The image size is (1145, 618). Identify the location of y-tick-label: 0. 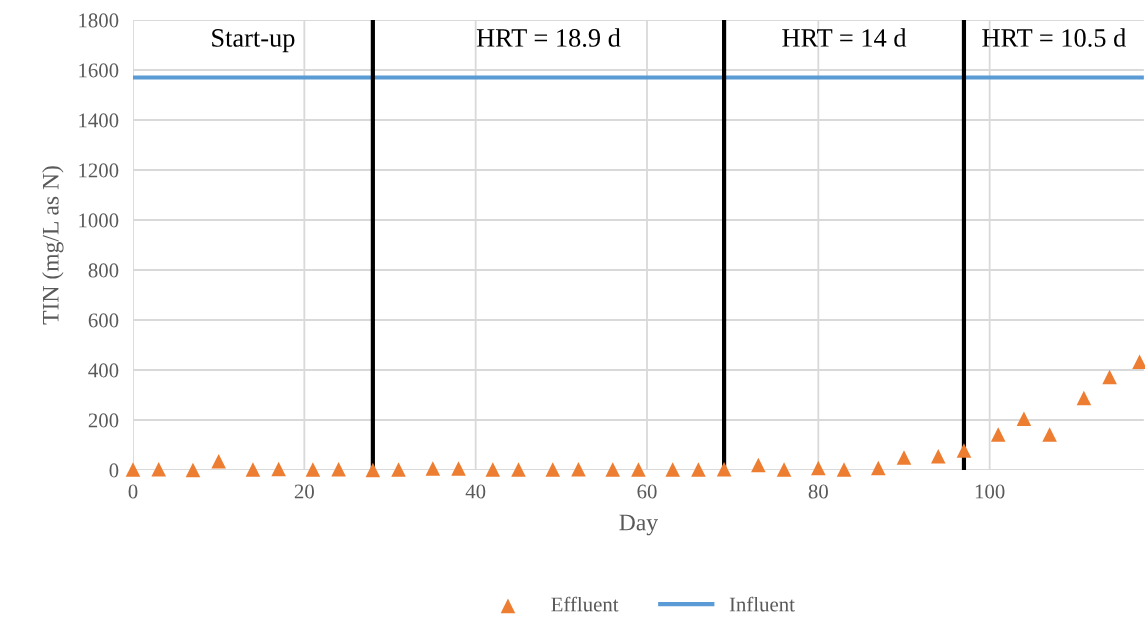
(114, 470).